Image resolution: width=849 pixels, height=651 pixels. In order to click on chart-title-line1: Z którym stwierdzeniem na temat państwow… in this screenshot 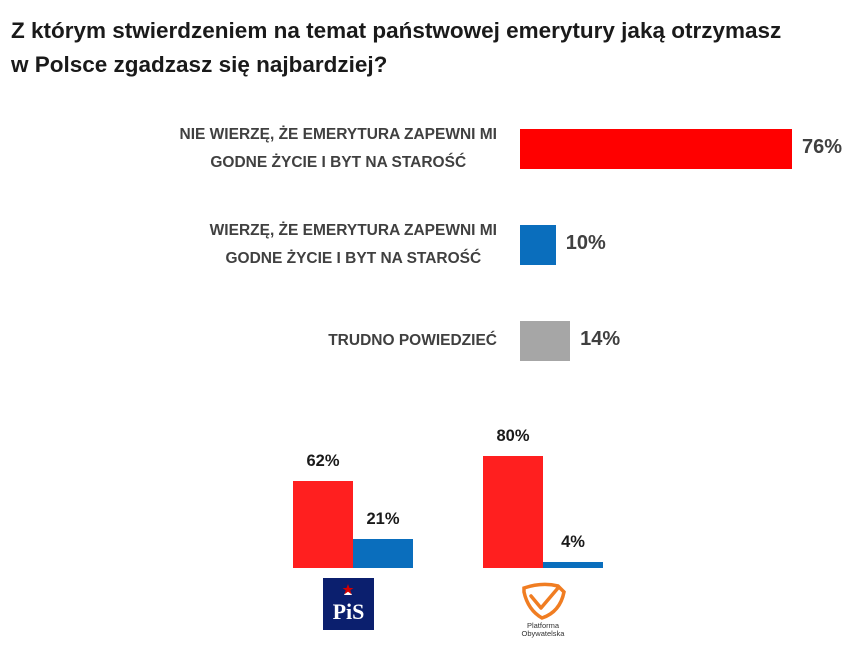, I will do `click(396, 30)`.